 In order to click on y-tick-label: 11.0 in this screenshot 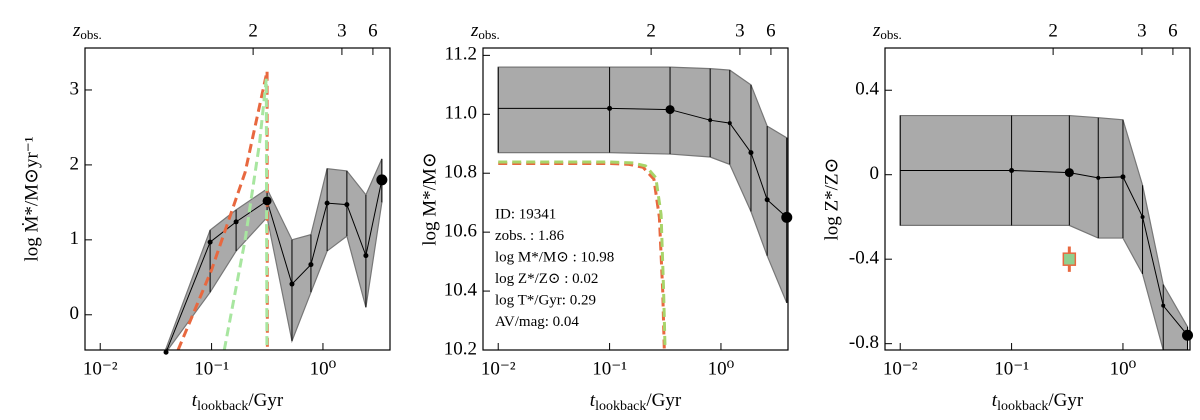, I will do `click(460, 113)`.